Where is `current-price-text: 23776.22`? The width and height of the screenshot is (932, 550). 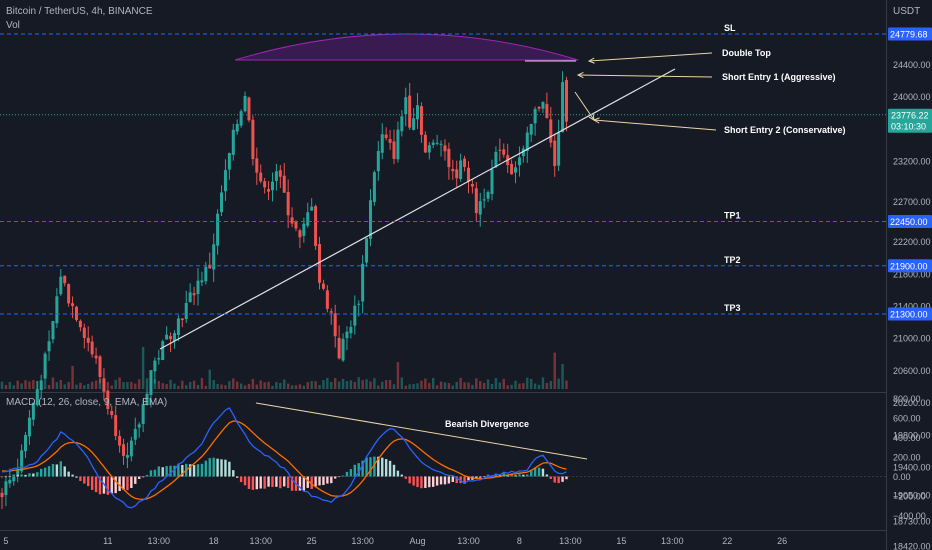
current-price-text: 23776.22 is located at coordinates (910, 115).